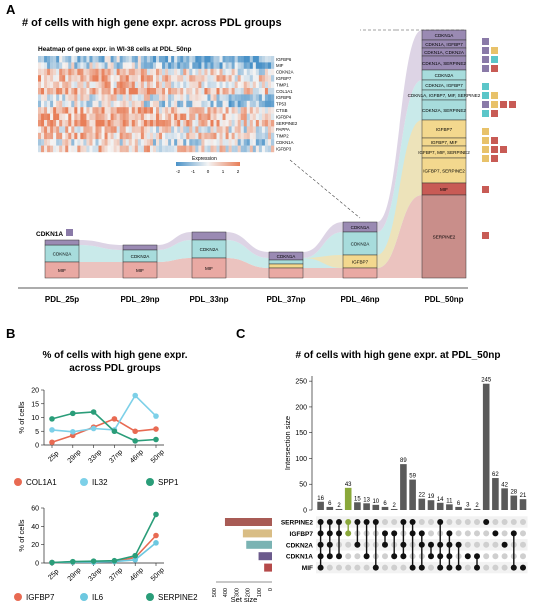 The height and width of the screenshot is (610, 550). Describe the element at coordinates (69, 232) in the screenshot. I see `cdkn1a-side-swatch` at that location.